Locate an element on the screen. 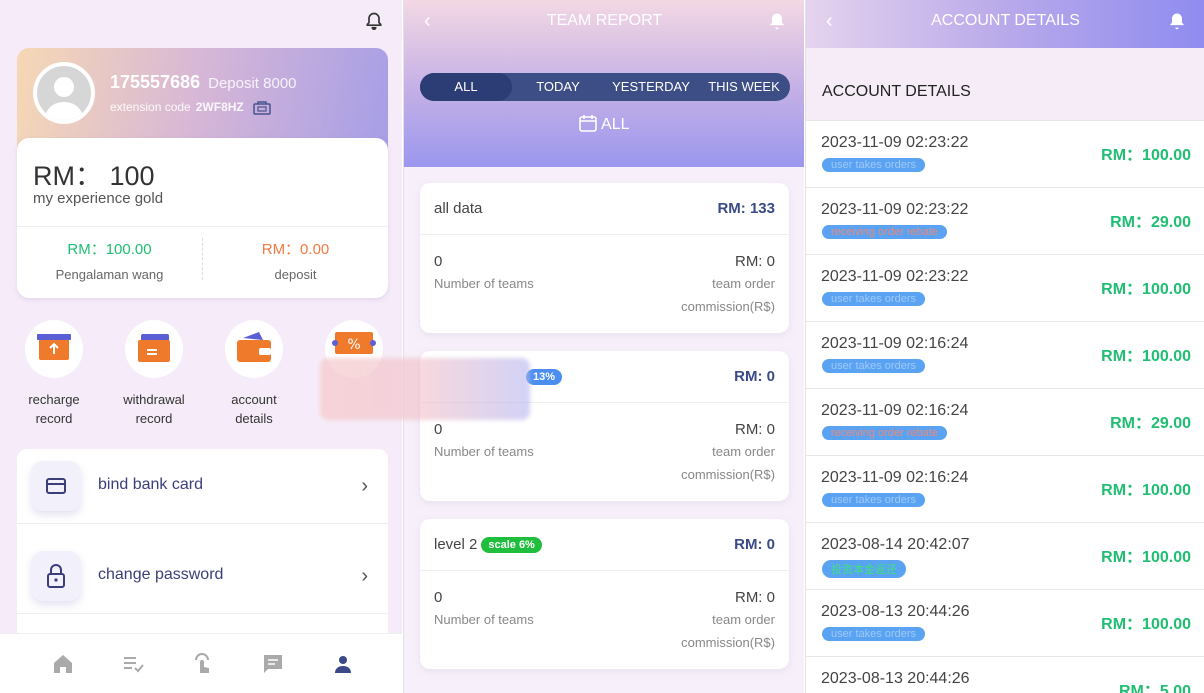 This screenshot has width=1204, height=693. user-id: 175557686 Deposit 8000 is located at coordinates (203, 82).